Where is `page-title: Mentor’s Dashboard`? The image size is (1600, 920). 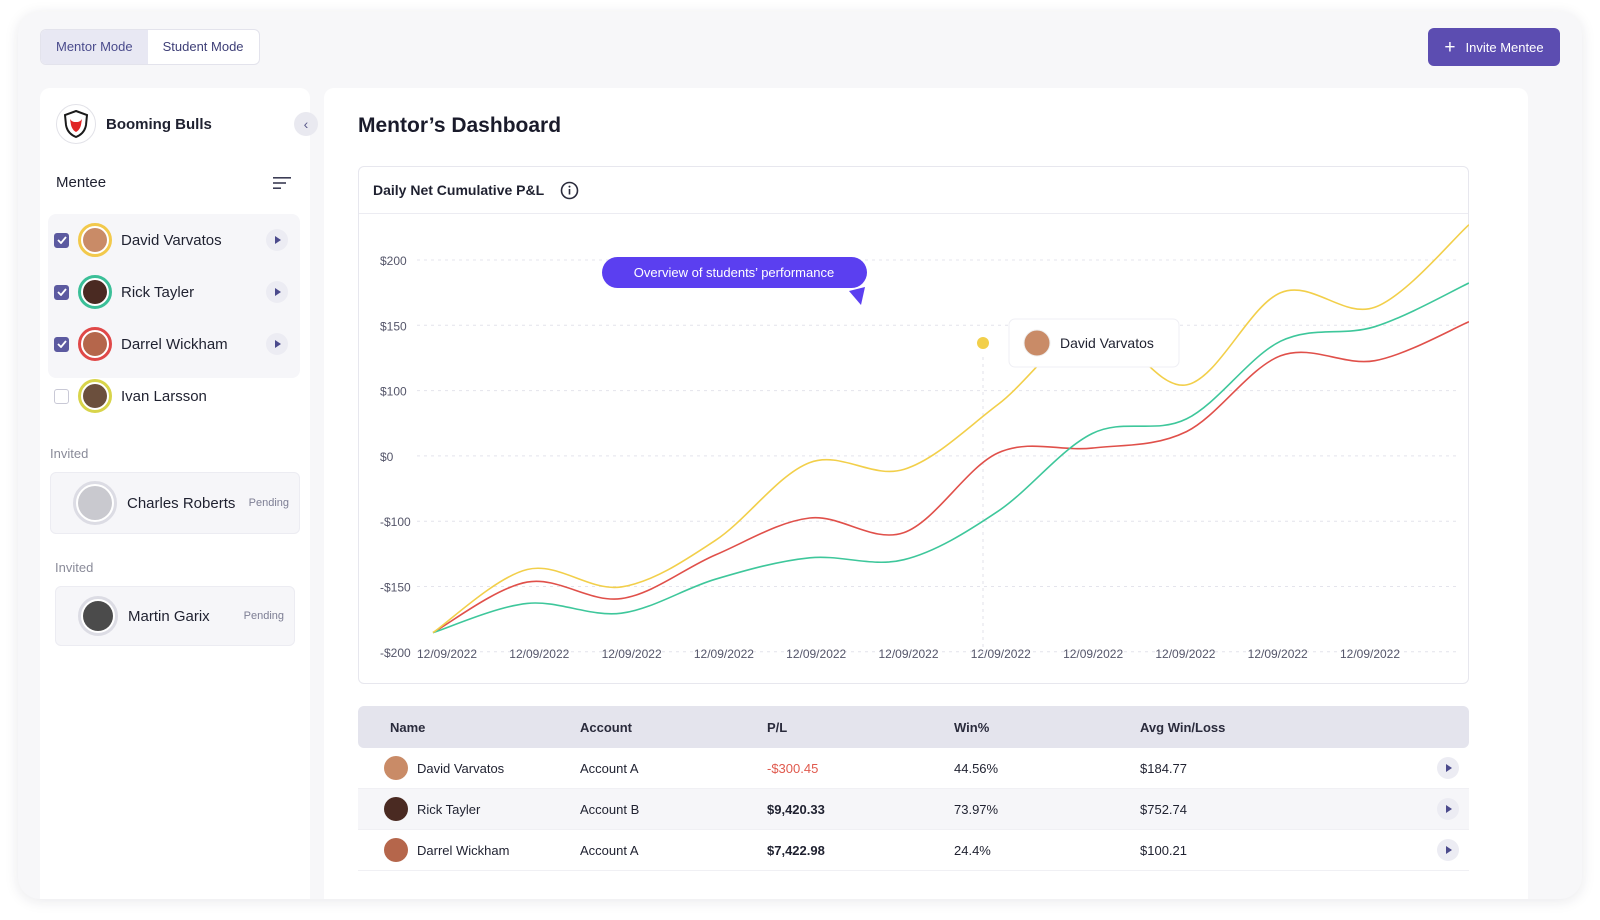 page-title: Mentor’s Dashboard is located at coordinates (460, 125).